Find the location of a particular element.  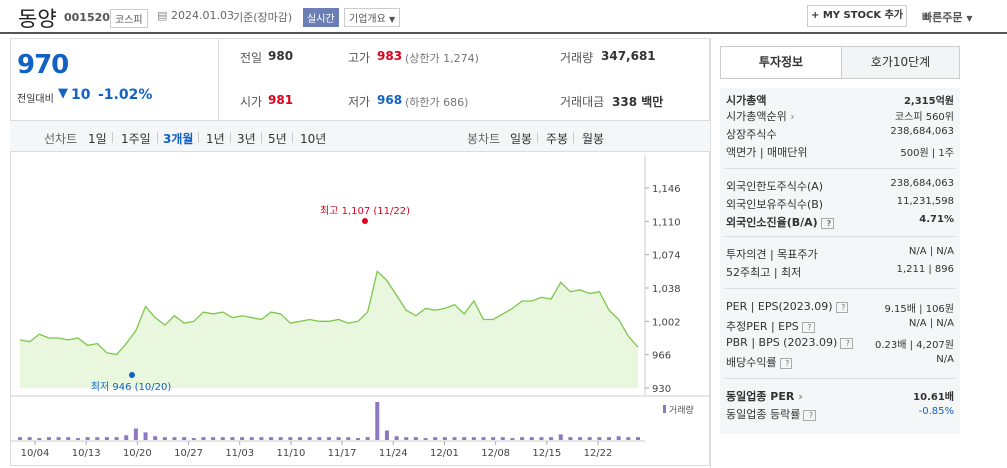

info-label: 액면가 | 매매단위 is located at coordinates (767, 152).